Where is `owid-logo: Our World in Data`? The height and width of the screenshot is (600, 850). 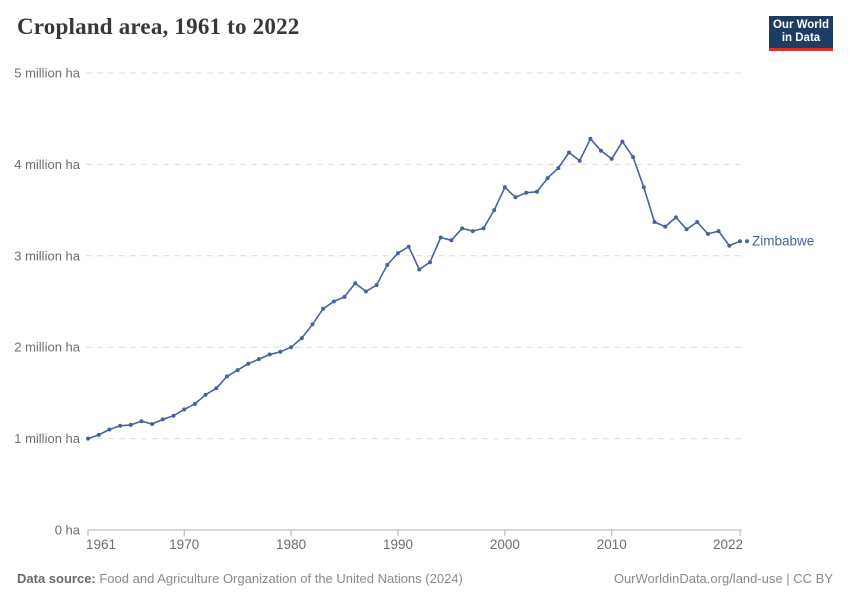
owid-logo: Our World in Data is located at coordinates (801, 33).